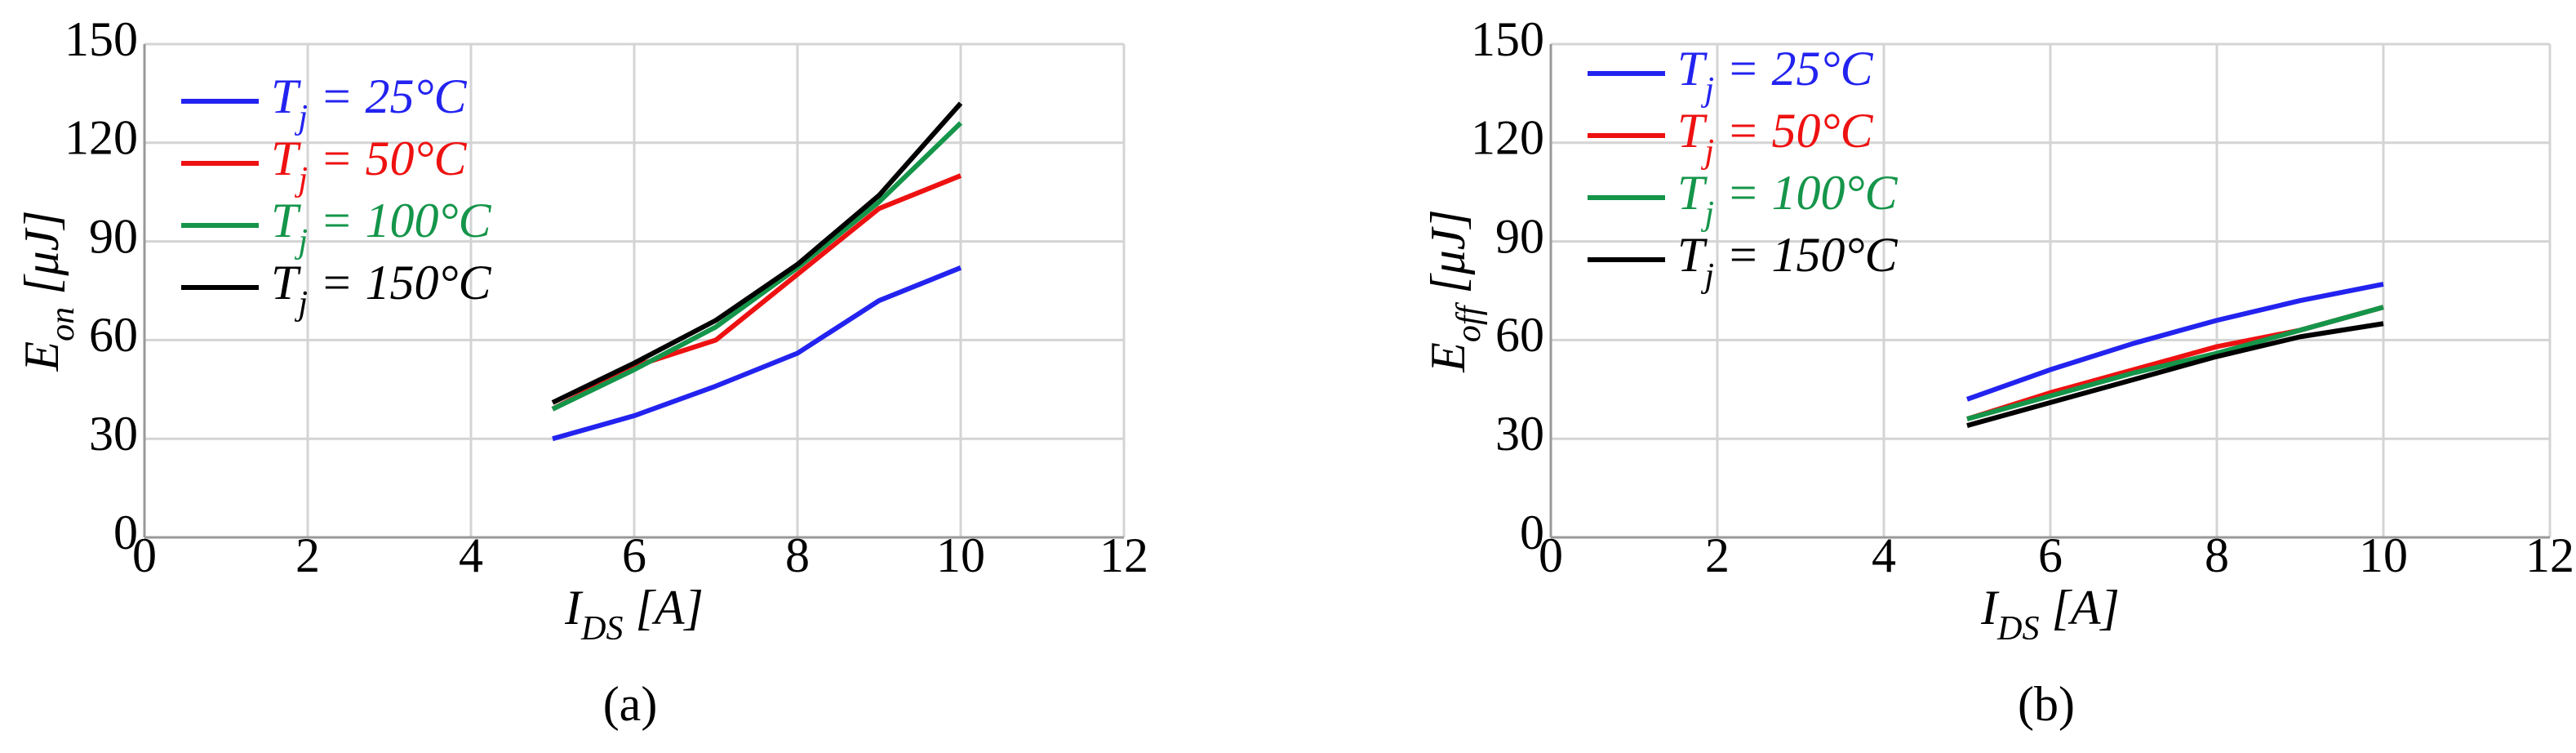 This screenshot has height=753, width=2576. Describe the element at coordinates (630, 704) in the screenshot. I see `caption: (a)` at that location.